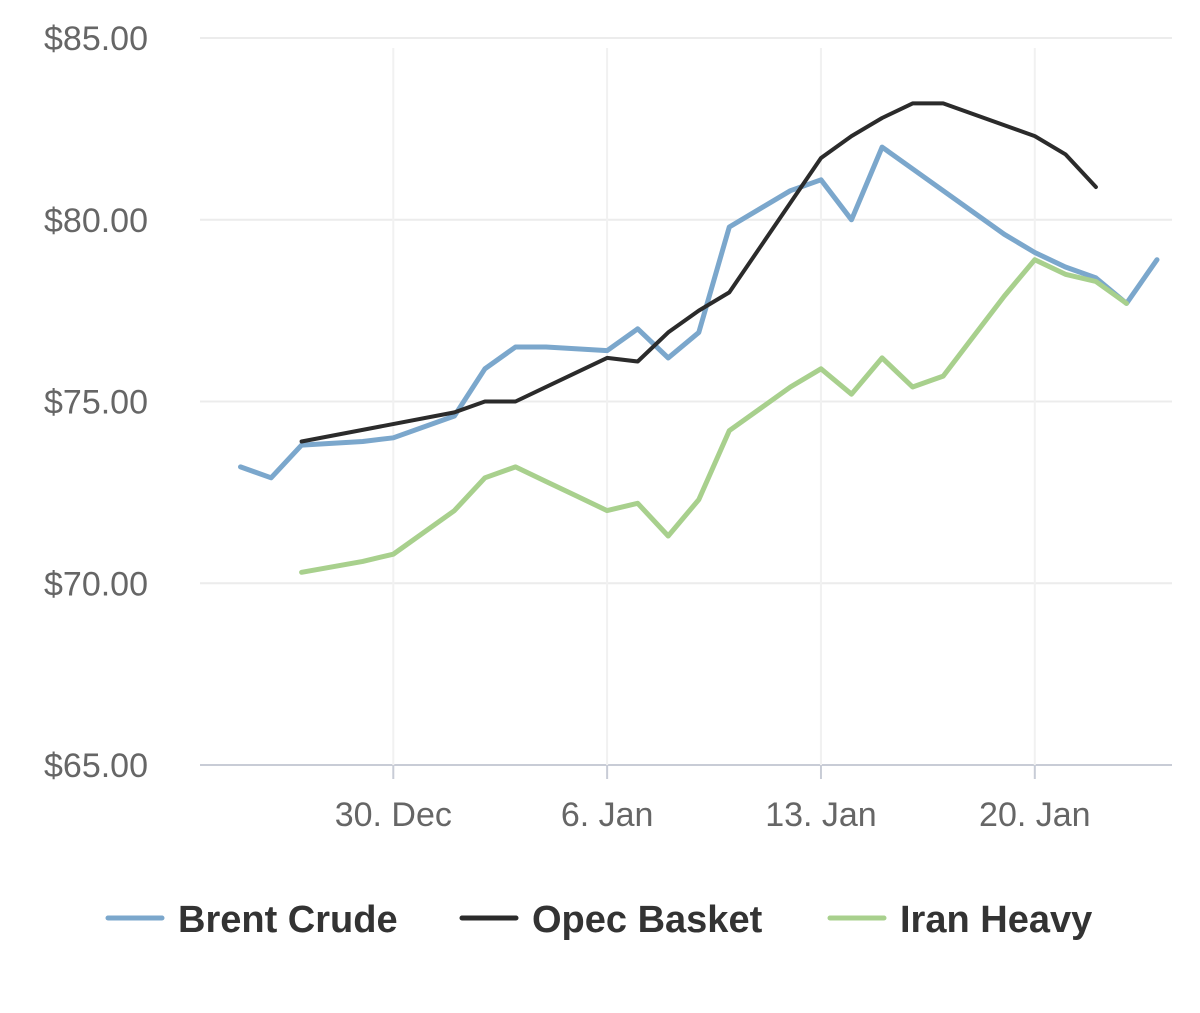  I want to click on y-tick-label: $75.00, so click(96, 403).